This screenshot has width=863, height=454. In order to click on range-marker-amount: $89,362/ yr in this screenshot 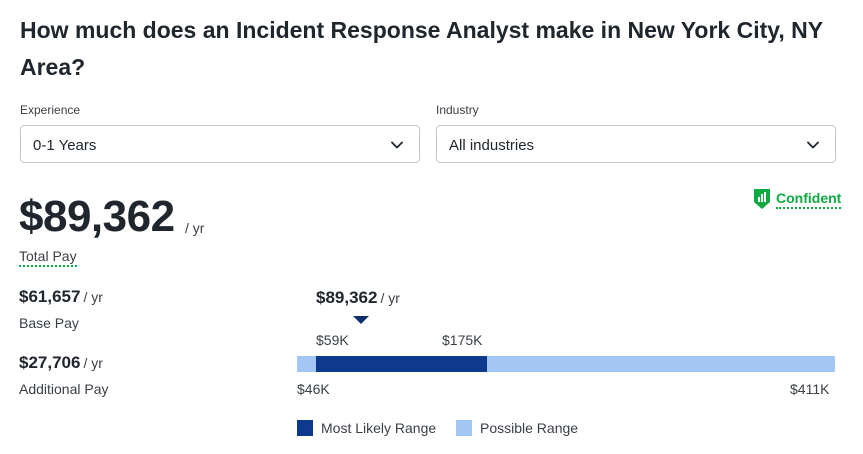, I will do `click(358, 298)`.